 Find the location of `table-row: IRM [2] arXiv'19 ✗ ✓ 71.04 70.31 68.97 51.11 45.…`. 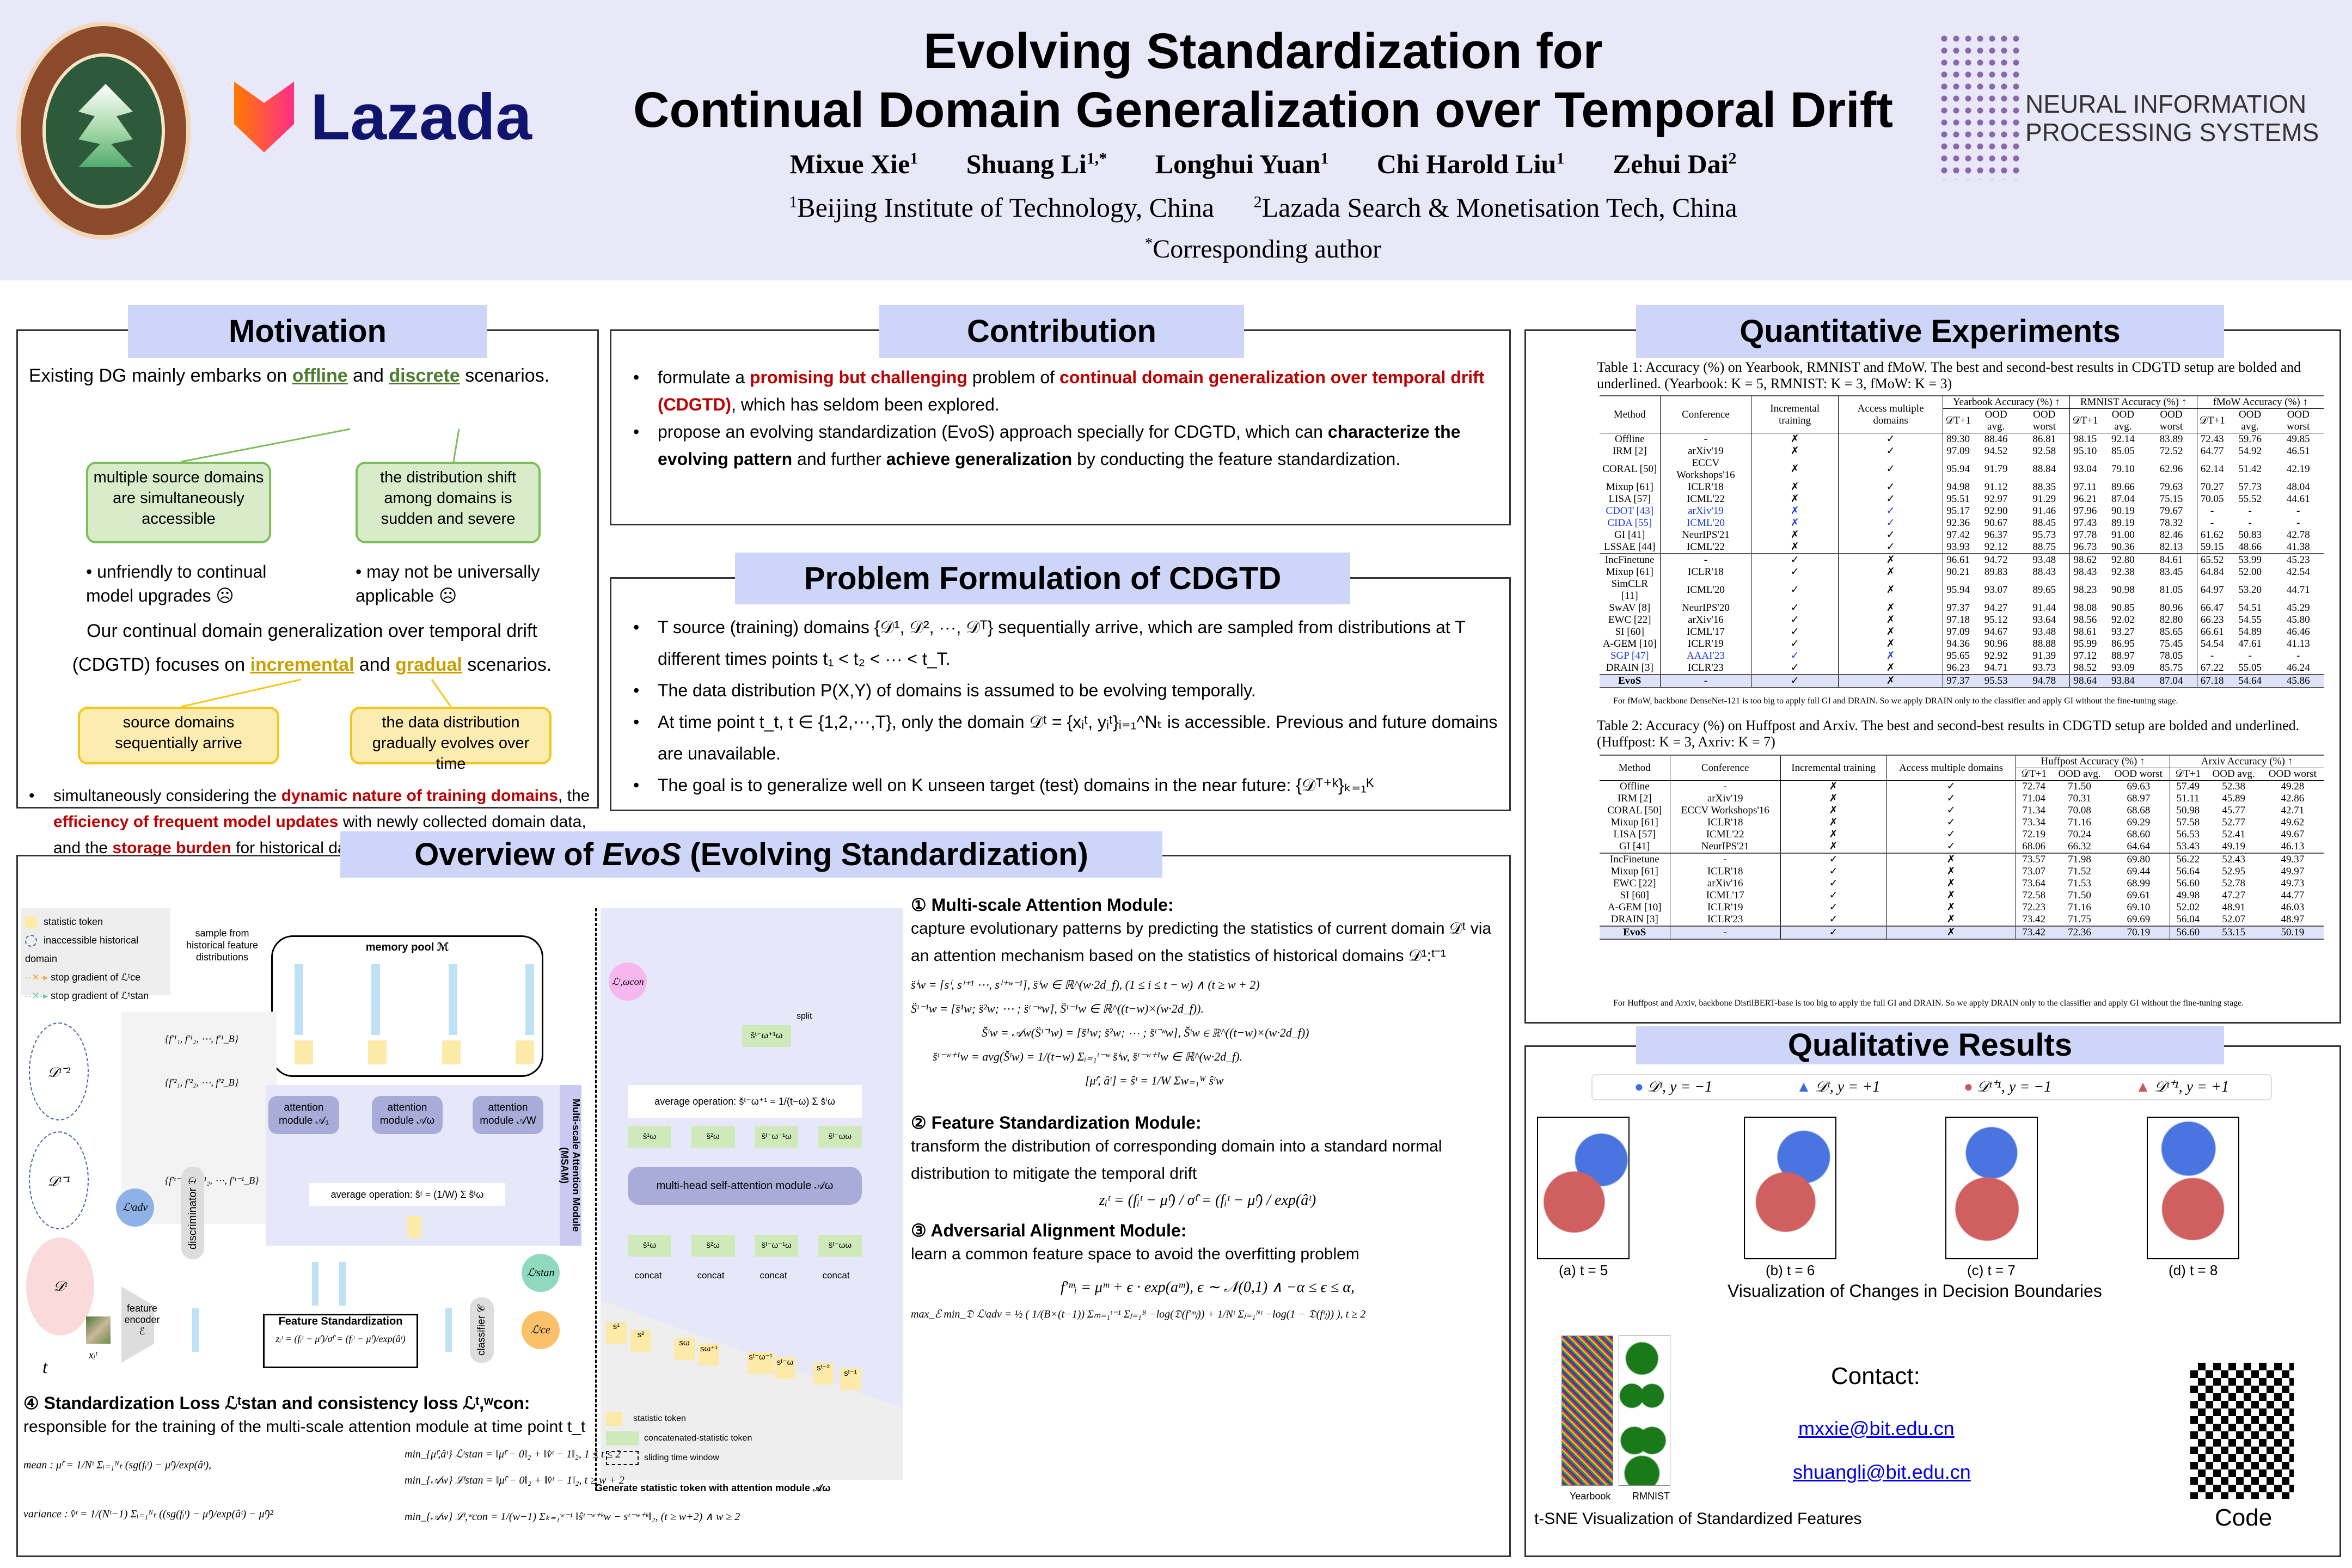

table-row: IRM [2] arXiv'19 ✗ ✓ 71.04 70.31 68.97 51.11 45.… is located at coordinates (1961, 799).